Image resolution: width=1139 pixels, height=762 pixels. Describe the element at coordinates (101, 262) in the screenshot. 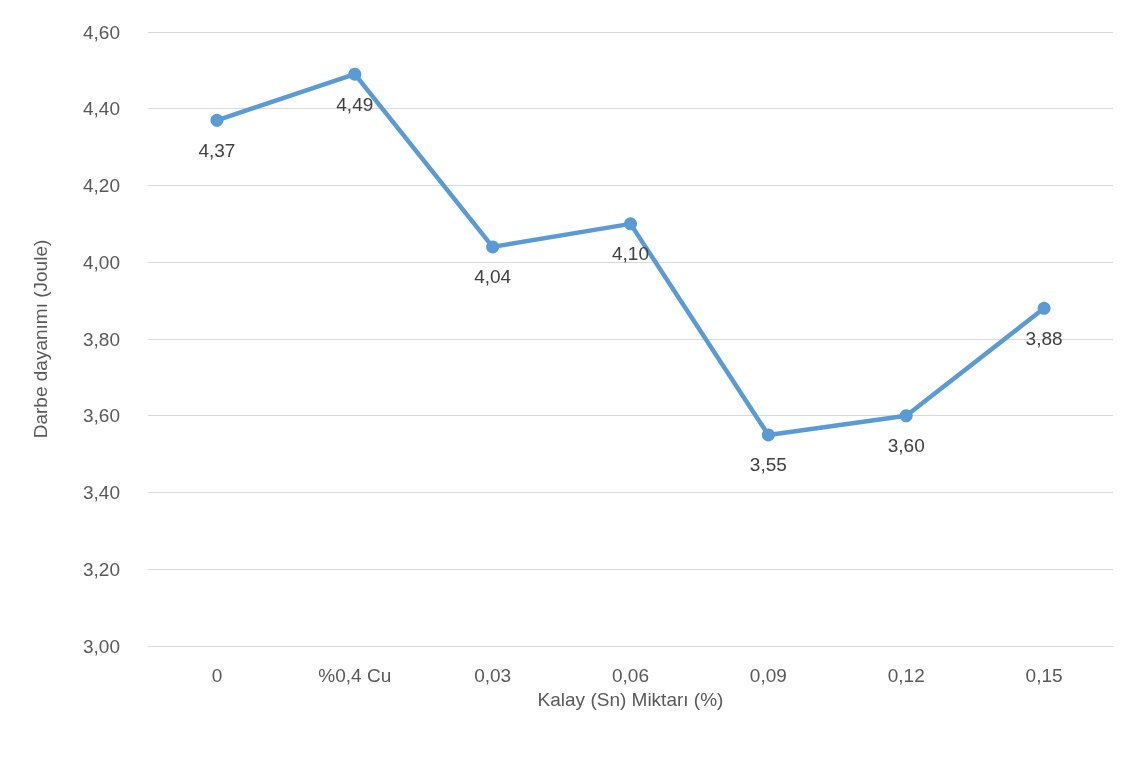

I see `y-tick-label: 4,00` at that location.